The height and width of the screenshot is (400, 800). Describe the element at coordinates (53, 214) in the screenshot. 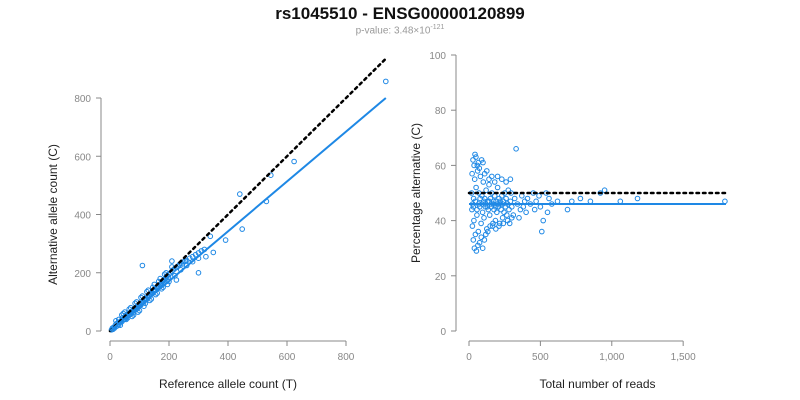

I see `y-axis-title: Alternative allele count (C)` at that location.